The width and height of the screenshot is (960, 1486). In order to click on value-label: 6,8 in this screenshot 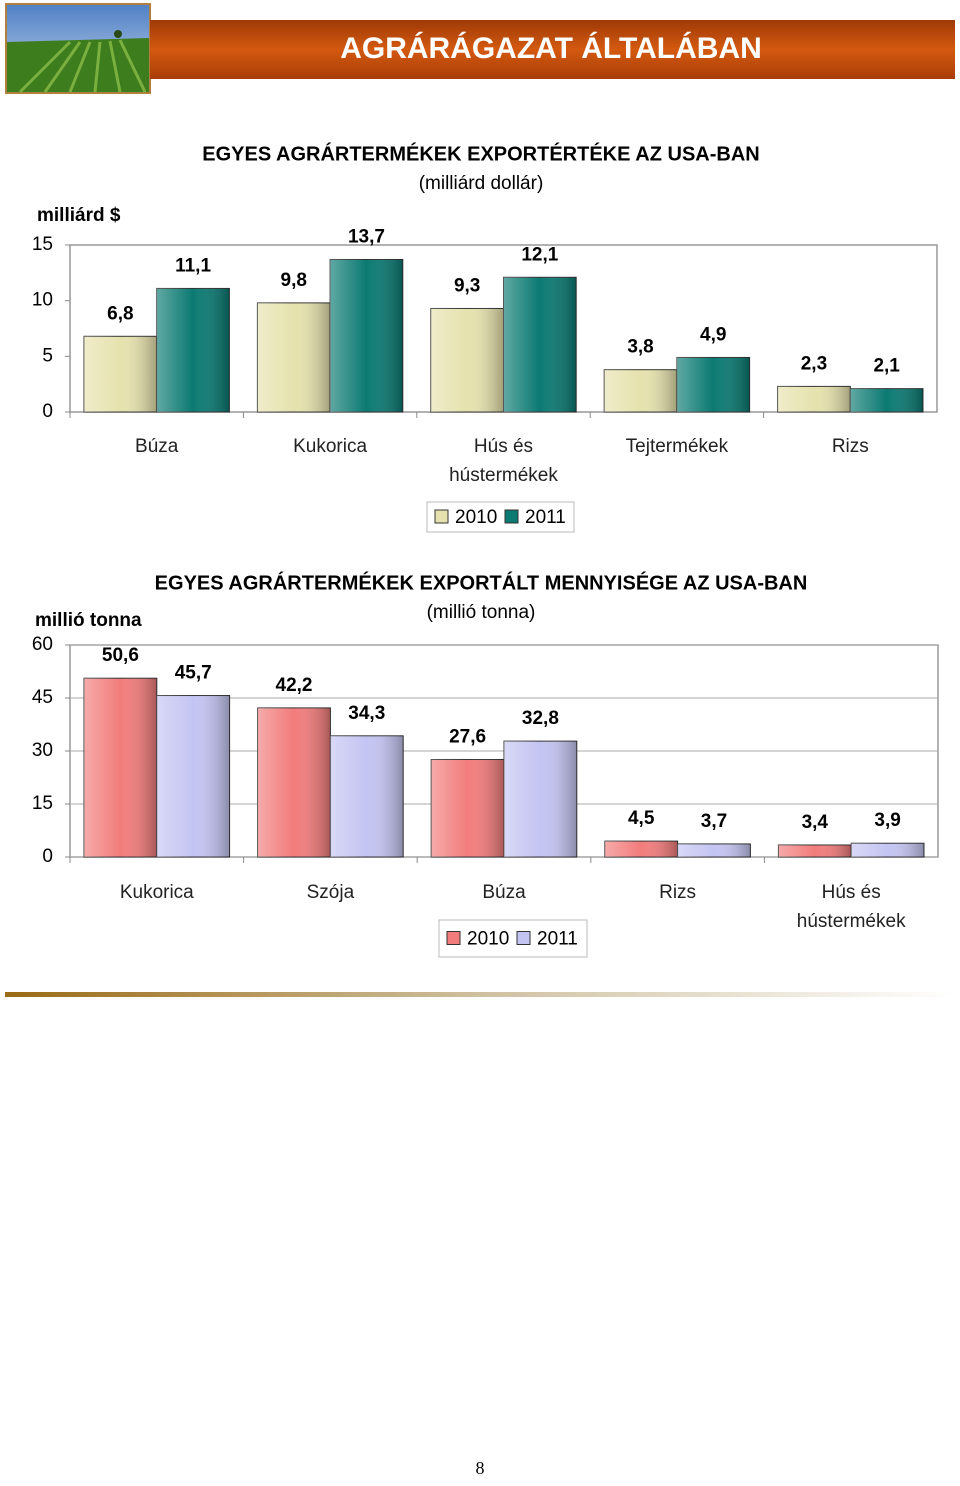, I will do `click(120, 313)`.